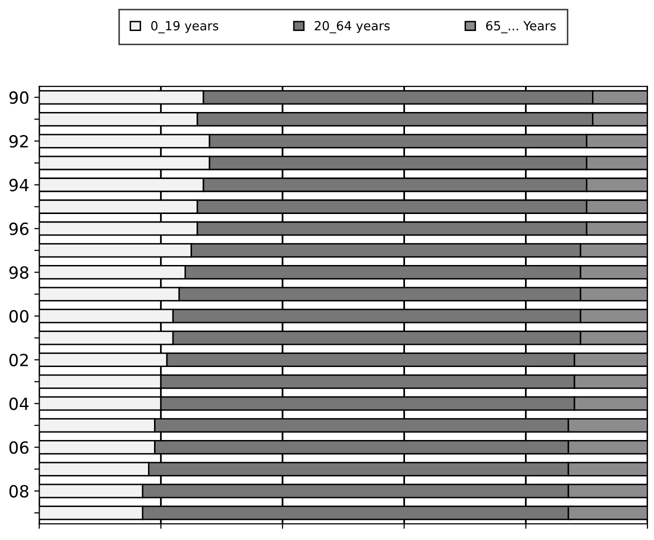  Describe the element at coordinates (18, 447) in the screenshot. I see `y-tick-label: 06` at that location.